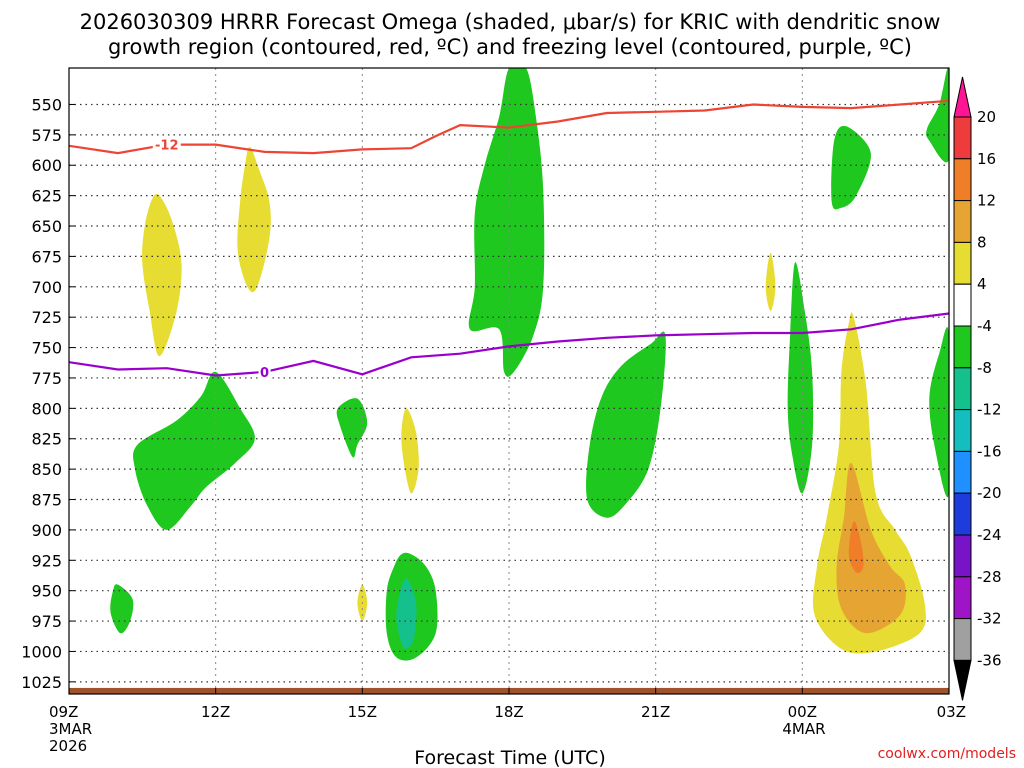 The image size is (1024, 768). I want to click on x-tick-year: 2026, so click(68, 746).